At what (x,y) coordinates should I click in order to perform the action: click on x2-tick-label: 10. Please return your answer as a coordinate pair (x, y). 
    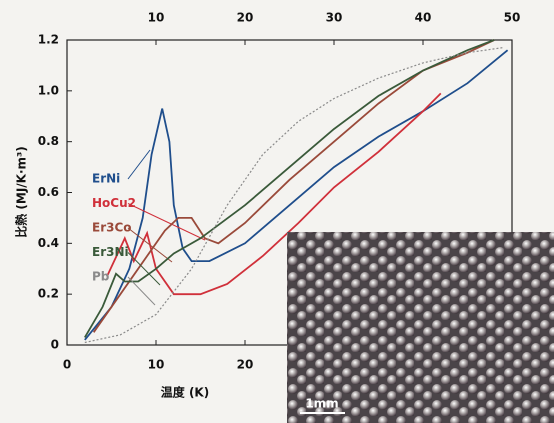
    Looking at the image, I should click on (156, 18).